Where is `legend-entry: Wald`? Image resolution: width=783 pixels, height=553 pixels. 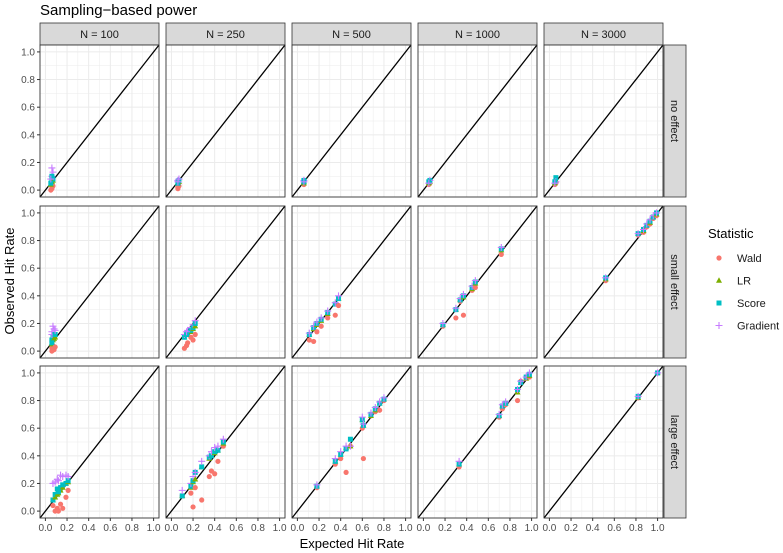
legend-entry: Wald is located at coordinates (739, 259).